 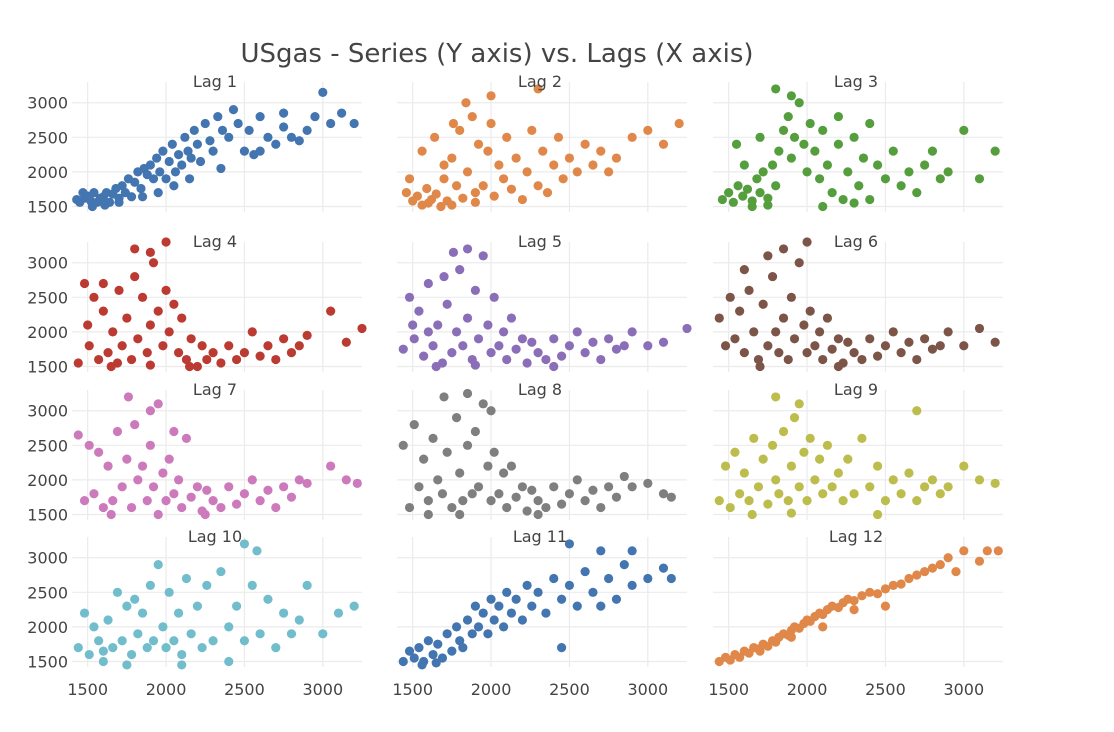 What do you see at coordinates (412, 689) in the screenshot?
I see `x-tick-label: 1500` at bounding box center [412, 689].